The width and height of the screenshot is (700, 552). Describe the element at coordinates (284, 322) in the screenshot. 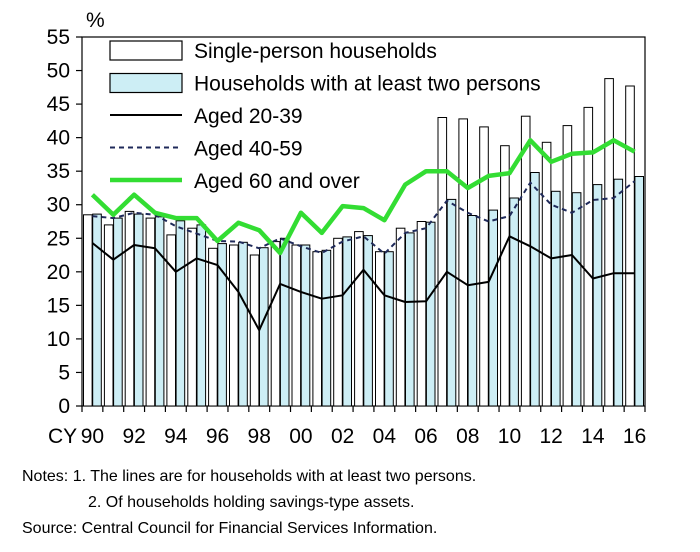

I see `bar-multi-1999` at that location.